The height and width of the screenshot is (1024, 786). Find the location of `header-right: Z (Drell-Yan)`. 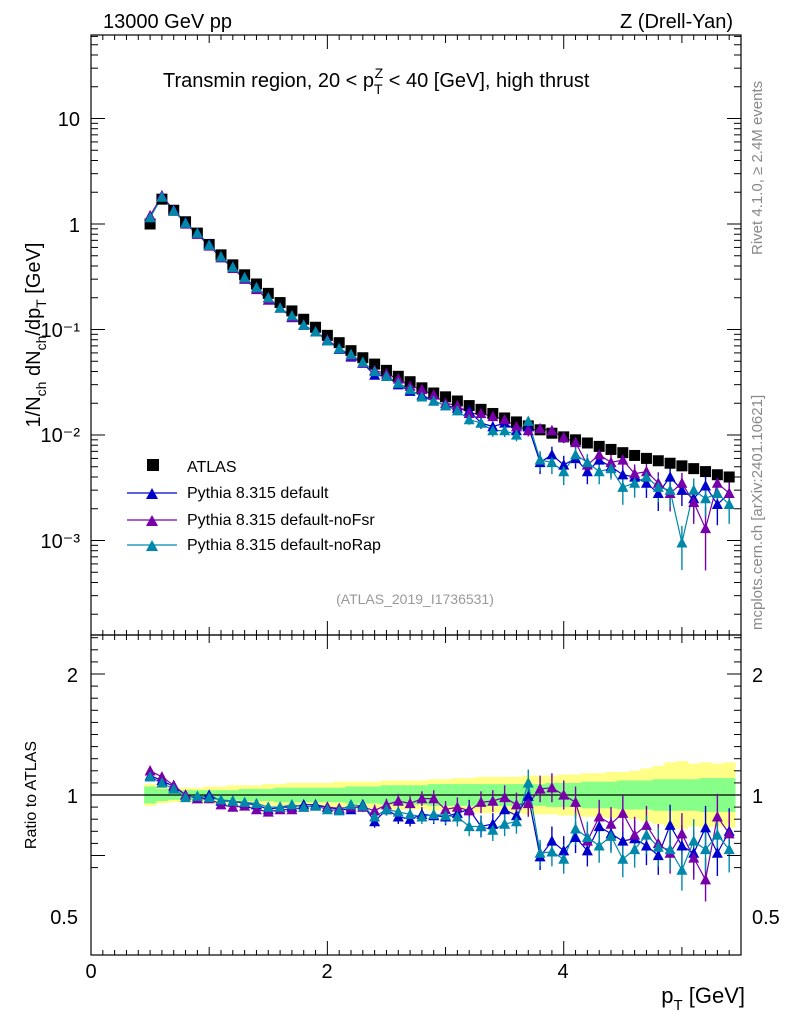

header-right: Z (Drell-Yan) is located at coordinates (676, 22).